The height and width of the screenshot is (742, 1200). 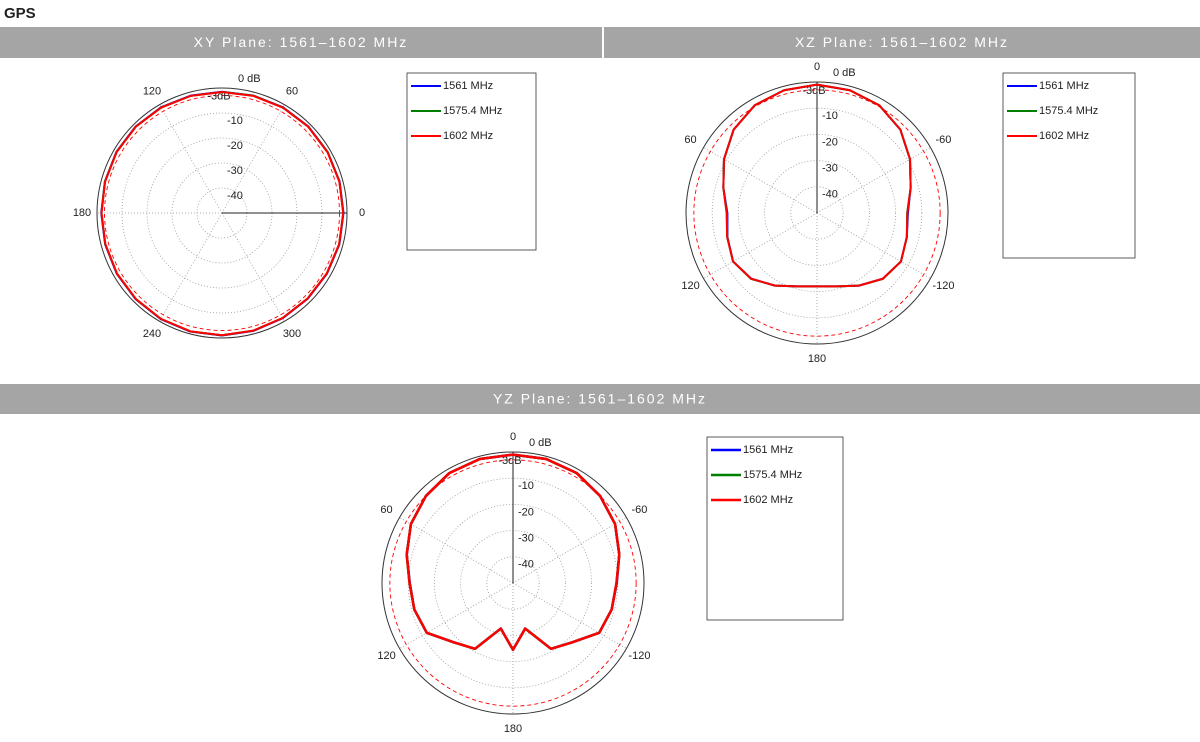 I want to click on chart-title: YZ Plane: 1561–1602 MHz, so click(x=600, y=399).